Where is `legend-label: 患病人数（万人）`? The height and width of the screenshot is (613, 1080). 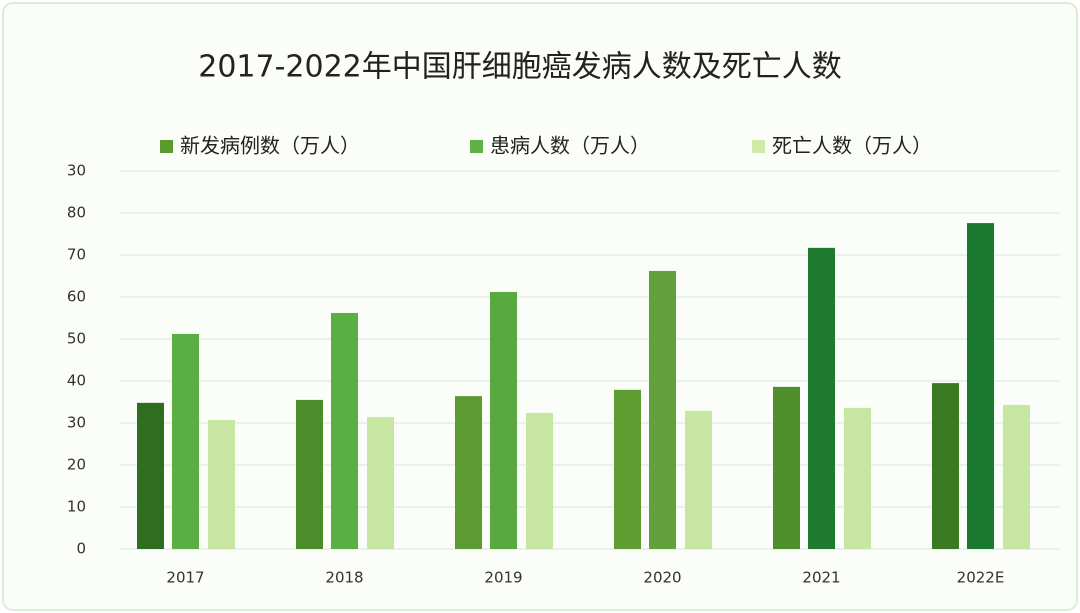
legend-label: 患病人数（万人） is located at coordinates (570, 146).